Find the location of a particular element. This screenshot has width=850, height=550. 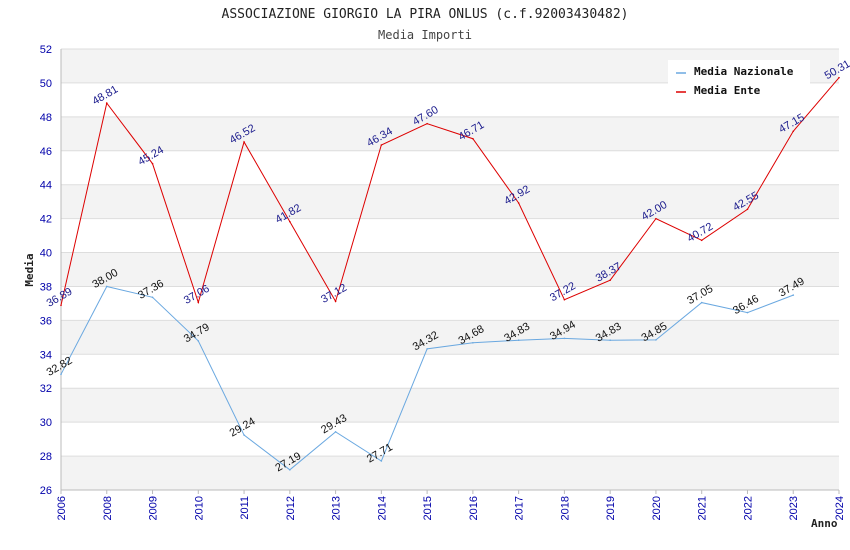

y-tick-label: 46 is located at coordinates (46, 152).